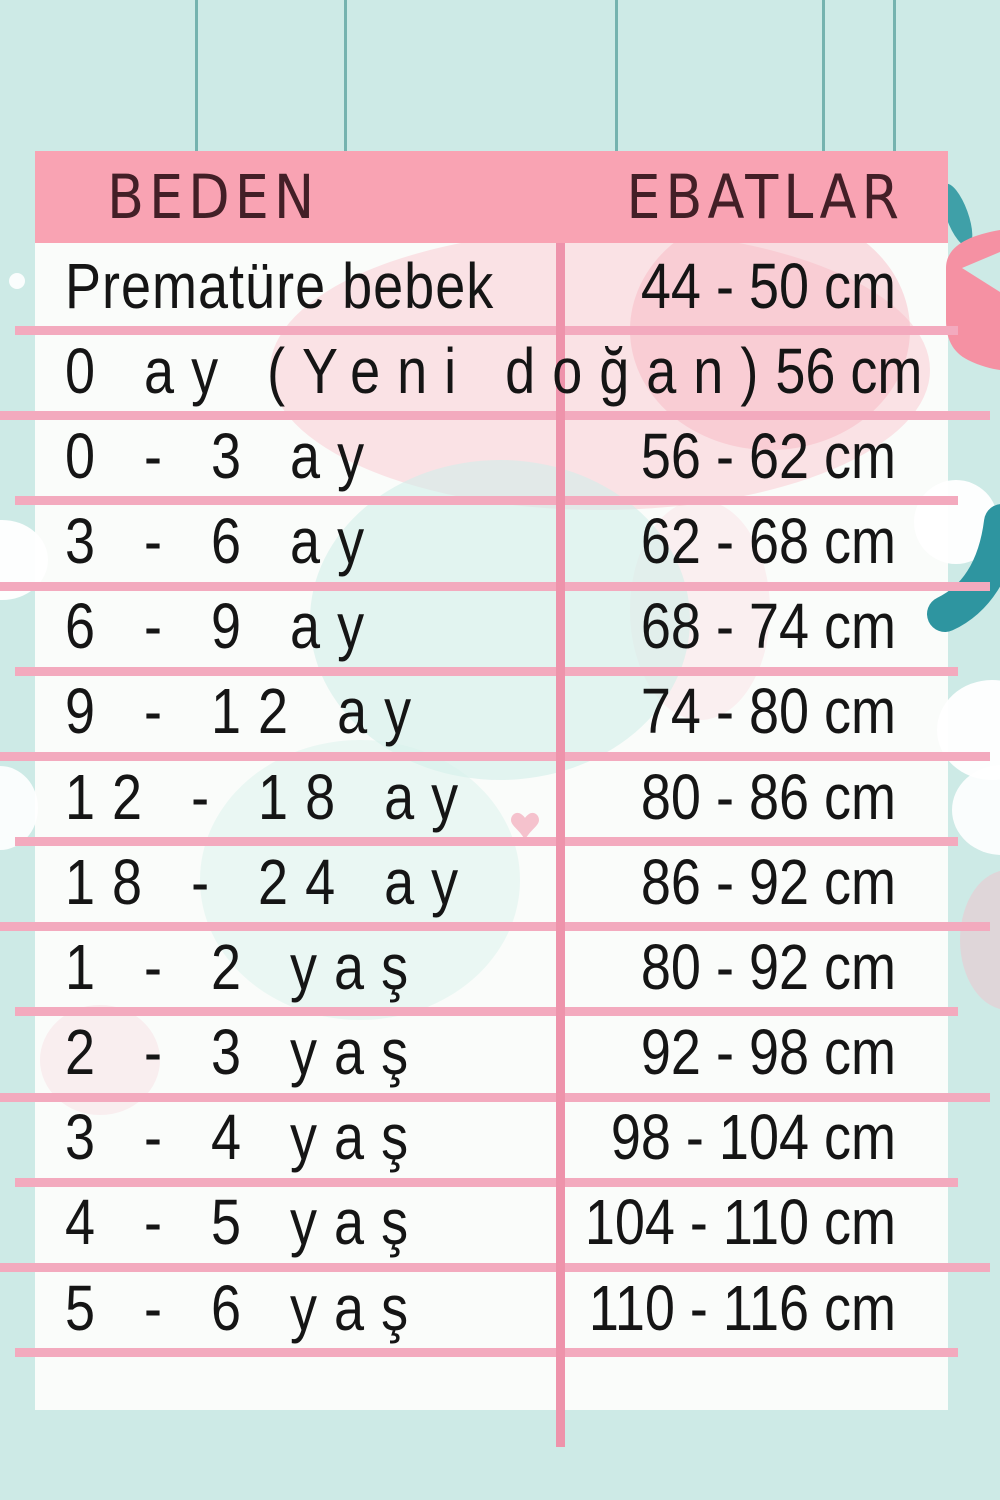 Image resolution: width=1000 pixels, height=1500 pixels. Describe the element at coordinates (247, 712) in the screenshot. I see `size-cell: 9 - 12 ay` at that location.